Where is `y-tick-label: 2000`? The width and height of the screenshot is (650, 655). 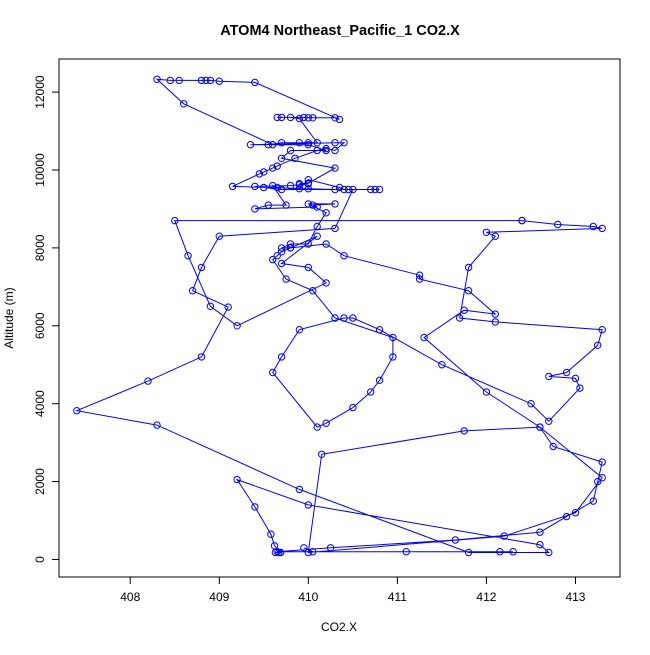
y-tick-label: 2000 is located at coordinates (40, 481).